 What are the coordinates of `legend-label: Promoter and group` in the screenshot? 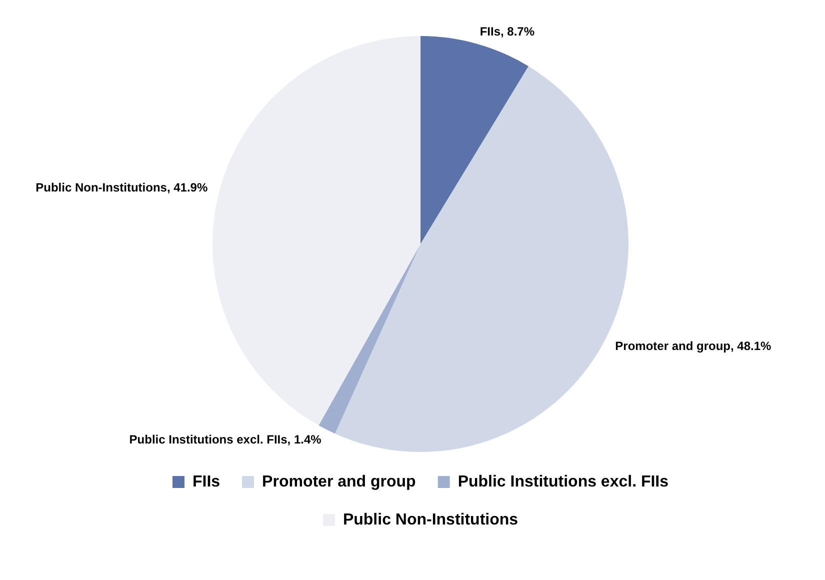 It's located at (339, 481).